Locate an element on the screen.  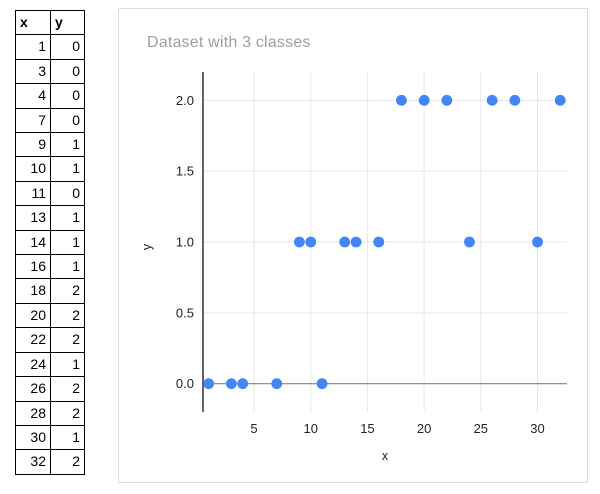
table-cell: 11 is located at coordinates (33, 193).